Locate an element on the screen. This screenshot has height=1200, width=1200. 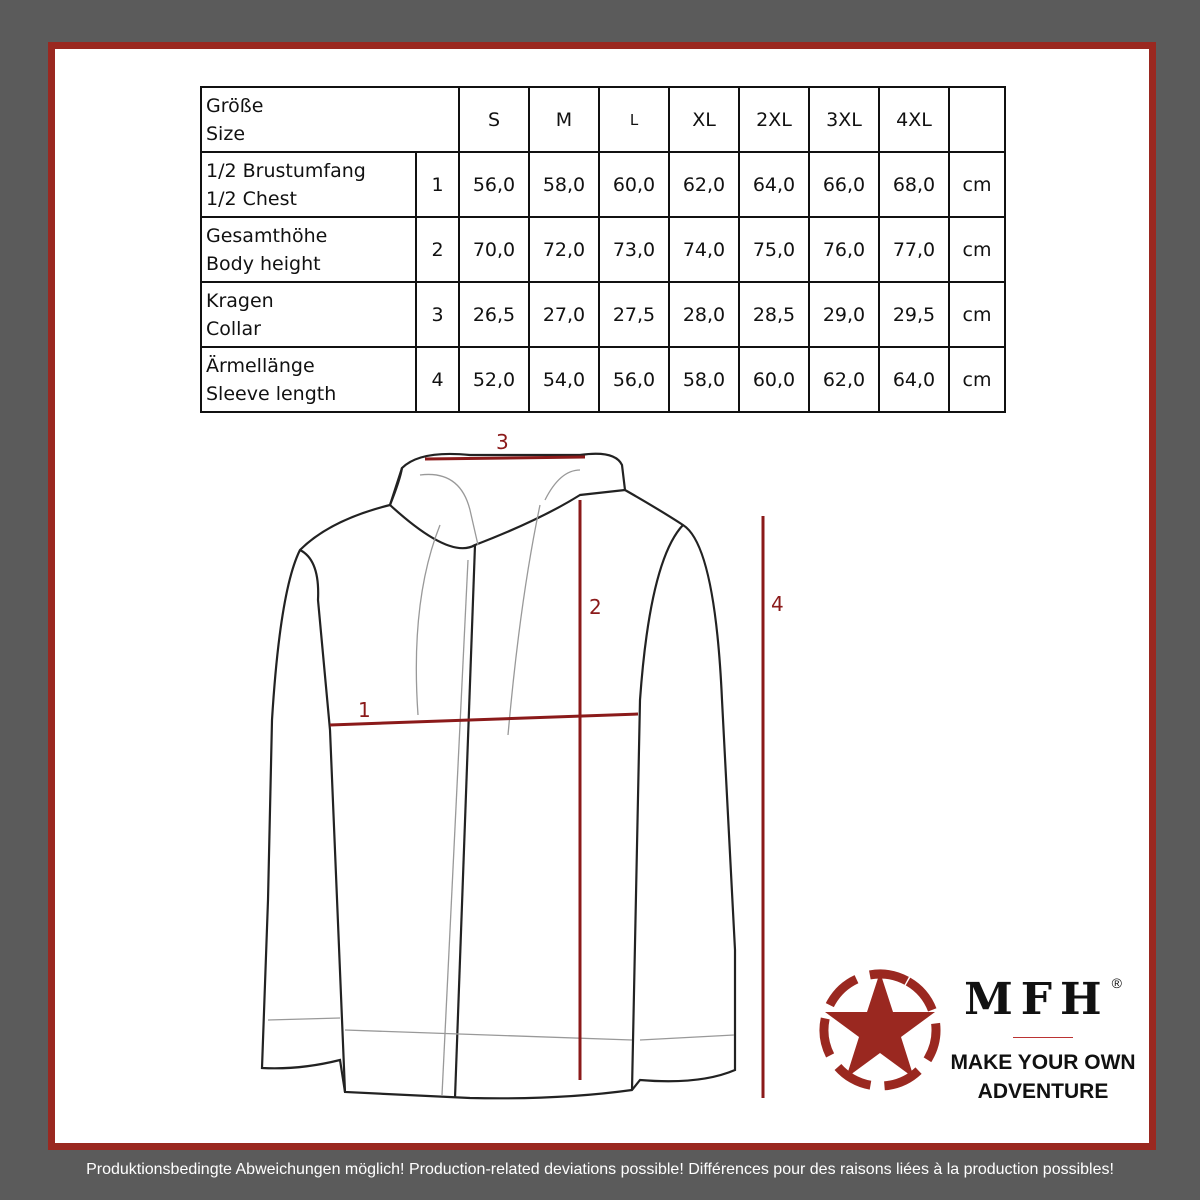
measurement-number: 4 is located at coordinates (437, 379).